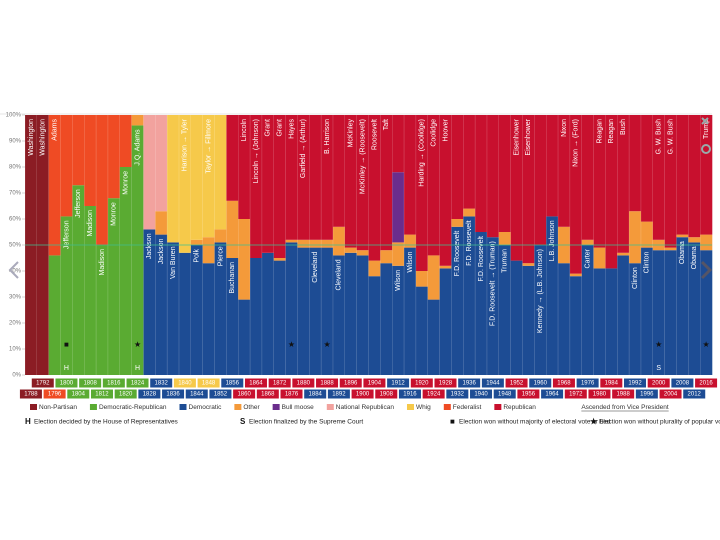 This screenshot has width=720, height=540. Describe the element at coordinates (303, 148) in the screenshot. I see `president-name: Garfield → (Arthur)` at that location.